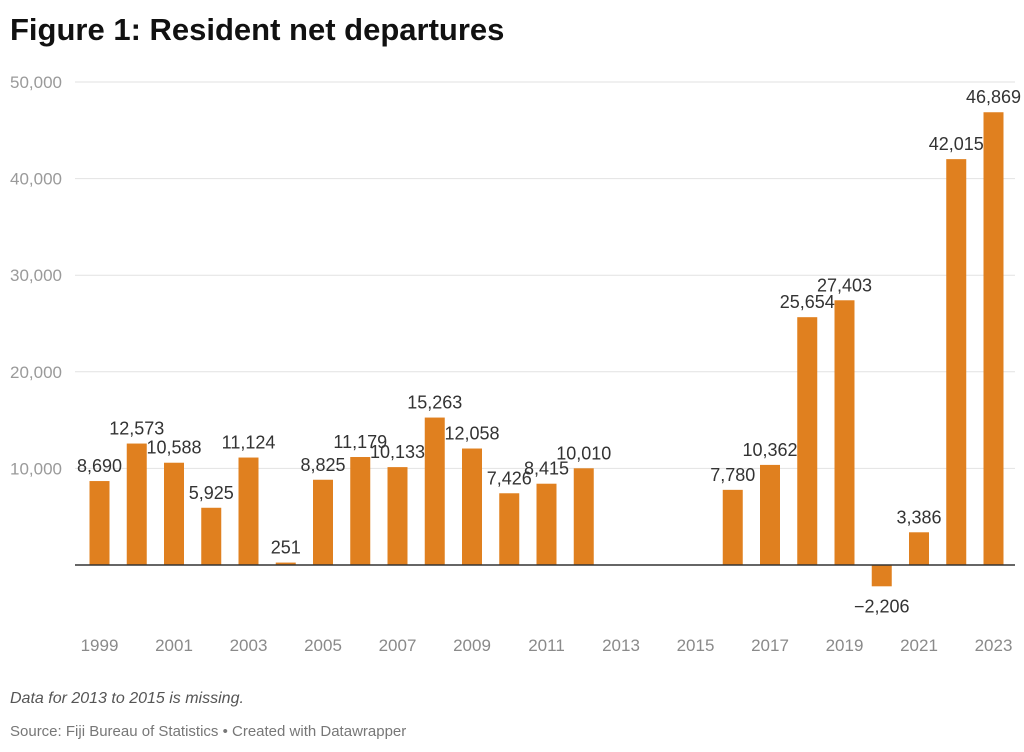 The width and height of the screenshot is (1024, 752). What do you see at coordinates (257, 29) in the screenshot?
I see `chart-title: Figure 1: Resident net departures` at bounding box center [257, 29].